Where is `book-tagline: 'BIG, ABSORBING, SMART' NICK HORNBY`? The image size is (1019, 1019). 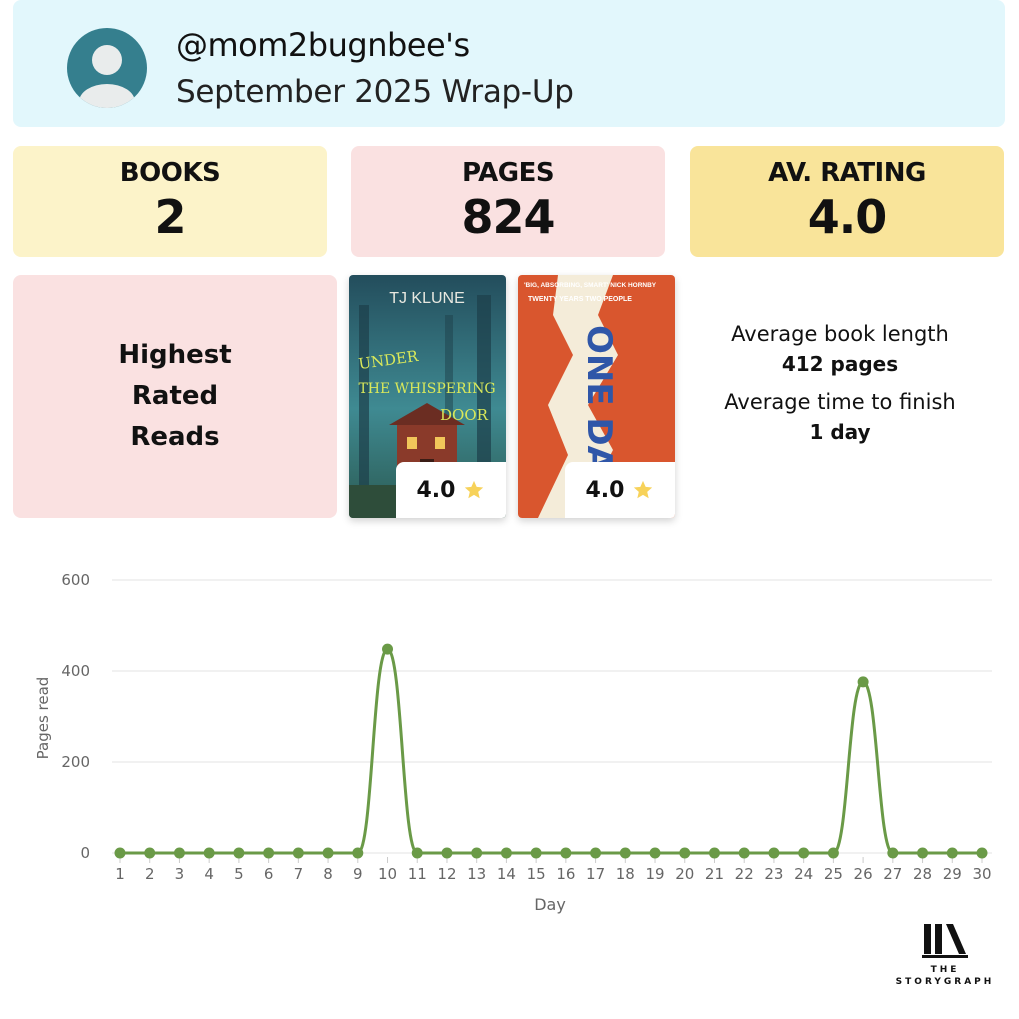 book-tagline: 'BIG, ABSORBING, SMART' NICK HORNBY is located at coordinates (590, 285).